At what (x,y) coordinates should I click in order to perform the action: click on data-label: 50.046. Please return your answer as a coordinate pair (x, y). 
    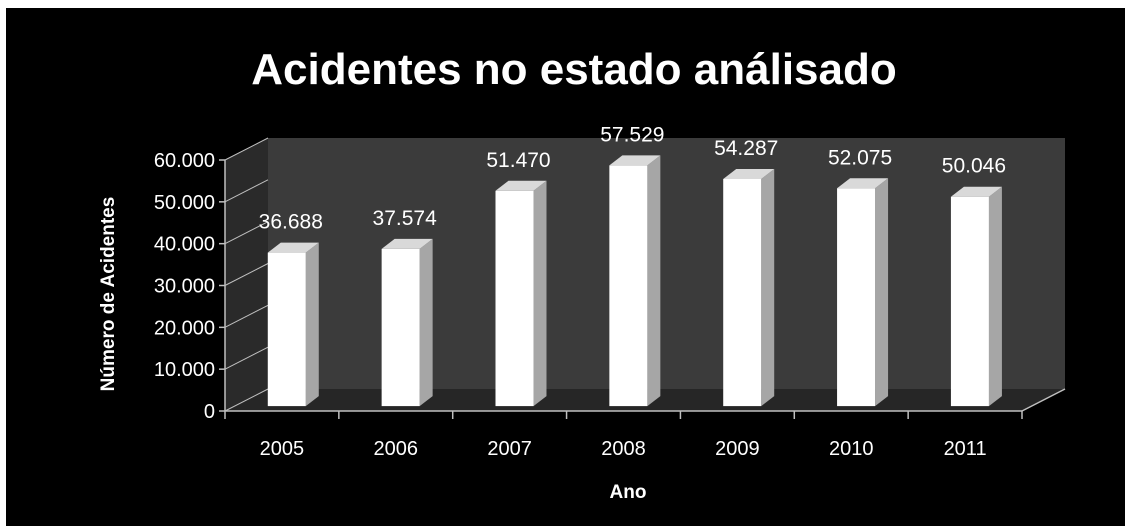
    Looking at the image, I should click on (974, 166).